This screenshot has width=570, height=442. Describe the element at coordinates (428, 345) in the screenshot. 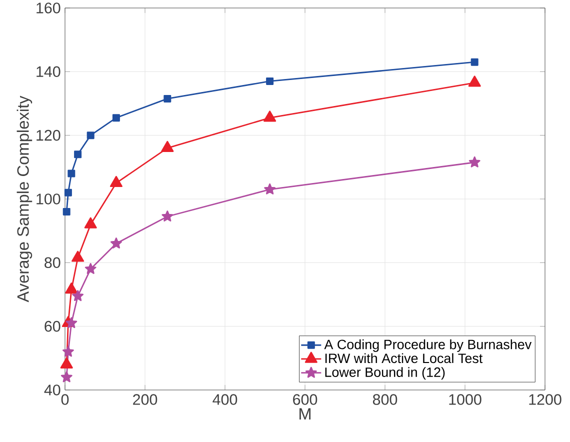

I see `legend-label: A Coding Procedure by Burnashev` at that location.